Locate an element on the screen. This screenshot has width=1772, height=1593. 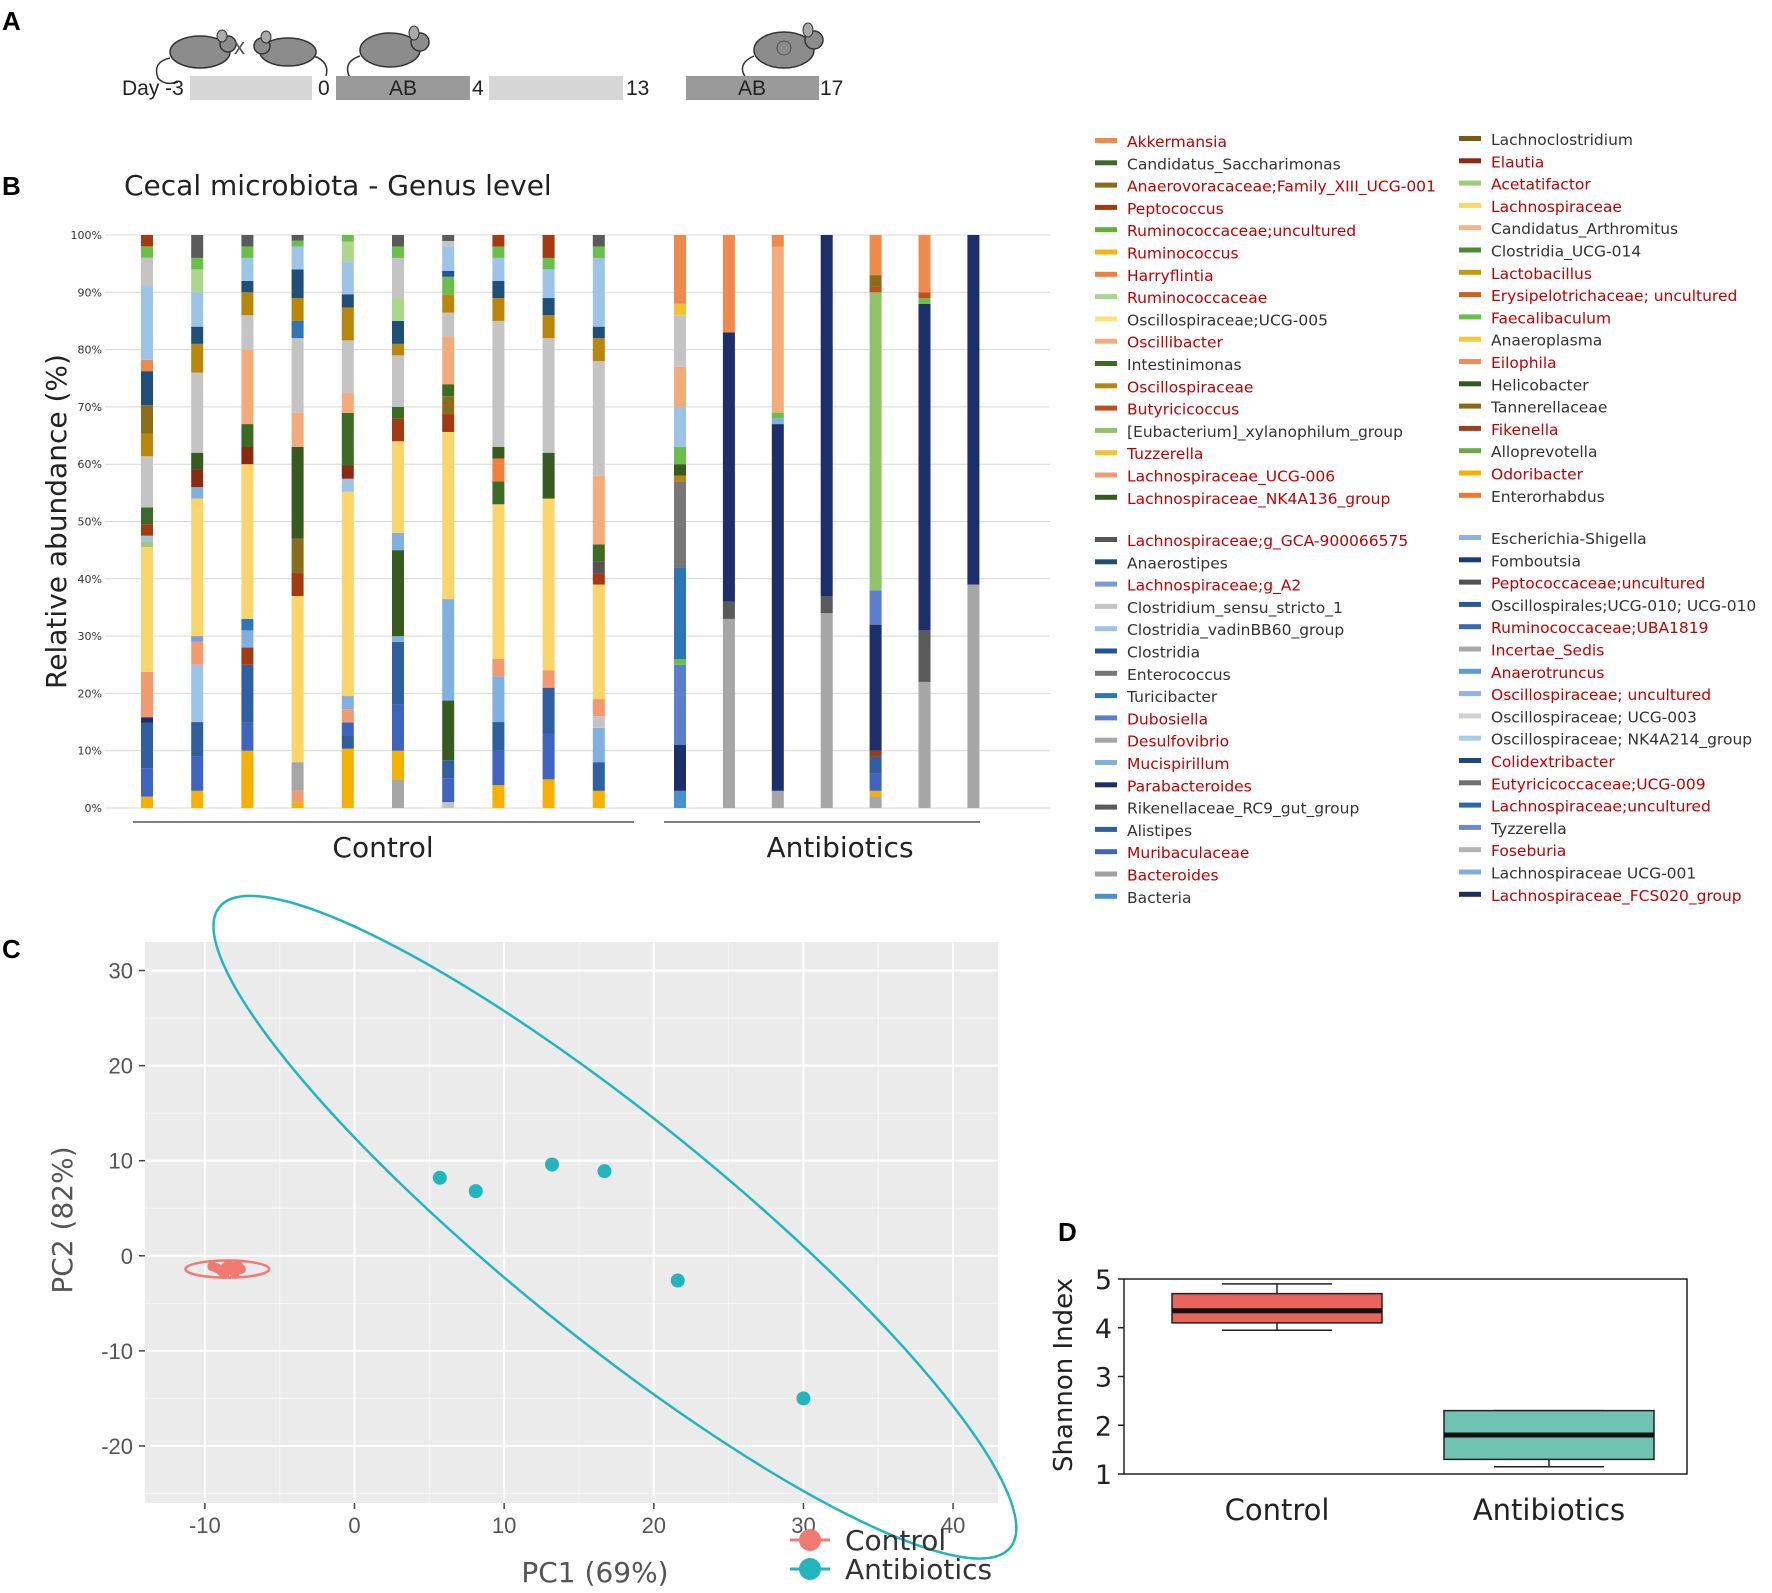
y-tick-label: 3 is located at coordinates (1103, 1378).